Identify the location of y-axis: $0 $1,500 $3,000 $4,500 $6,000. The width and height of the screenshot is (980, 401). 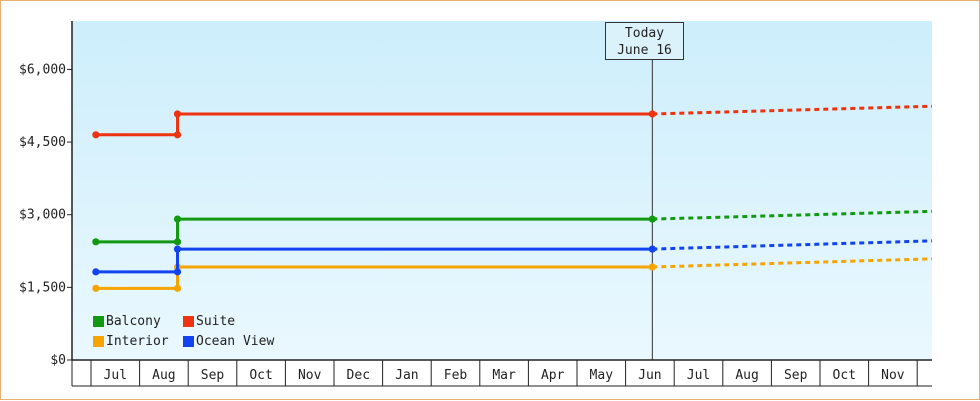
(46, 194).